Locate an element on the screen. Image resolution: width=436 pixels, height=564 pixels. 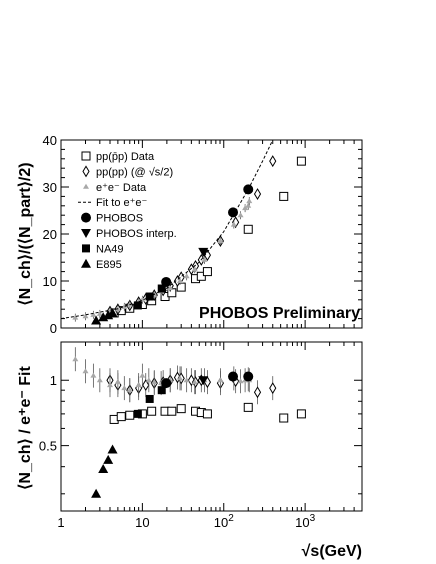
x-tick-label: 10² is located at coordinates (224, 521).